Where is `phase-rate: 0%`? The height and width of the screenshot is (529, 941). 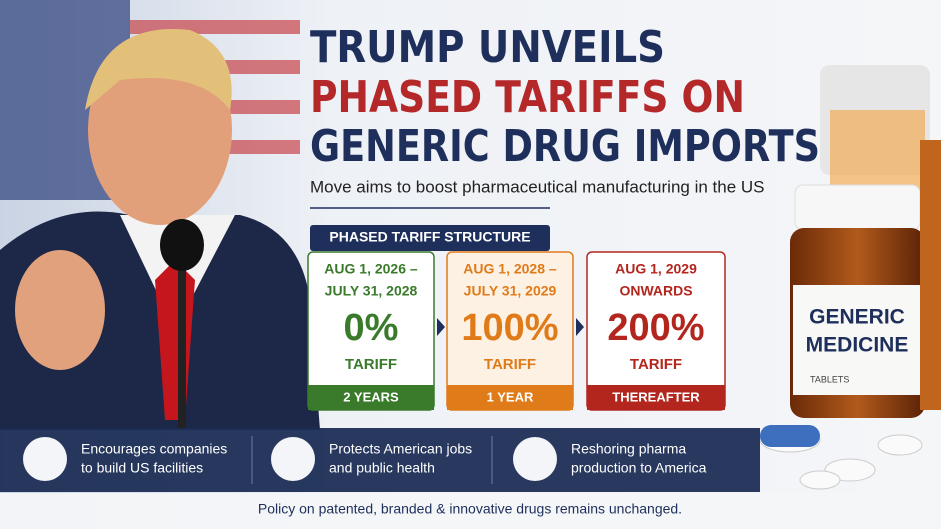 phase-rate: 0% is located at coordinates (371, 328).